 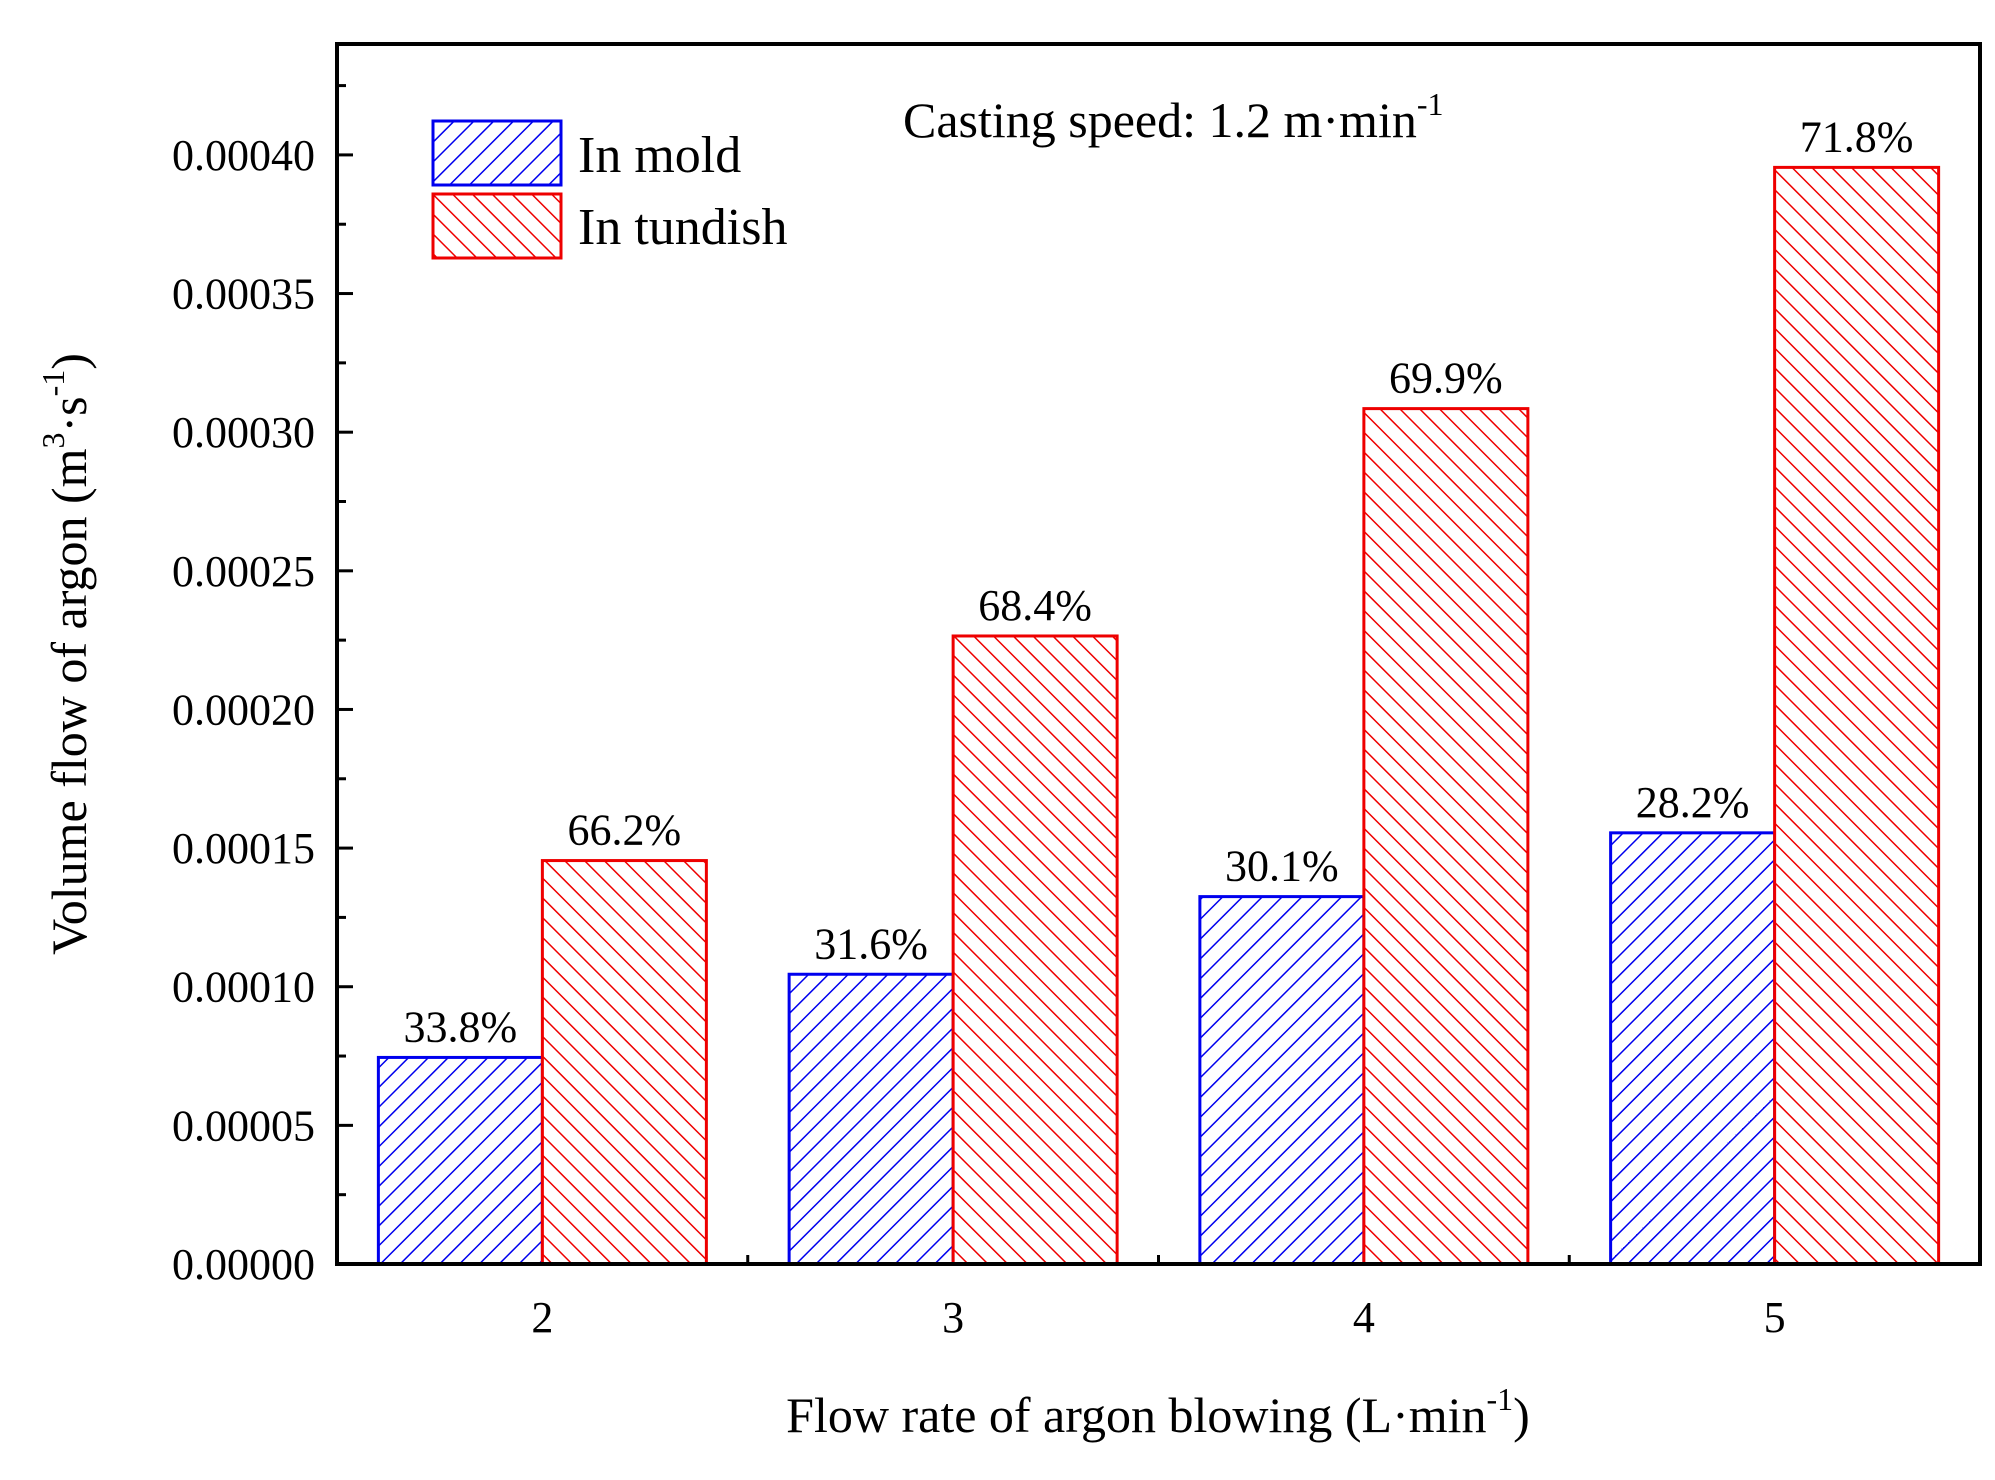 I want to click on y-tick-label: 0.00020, so click(x=243, y=709).